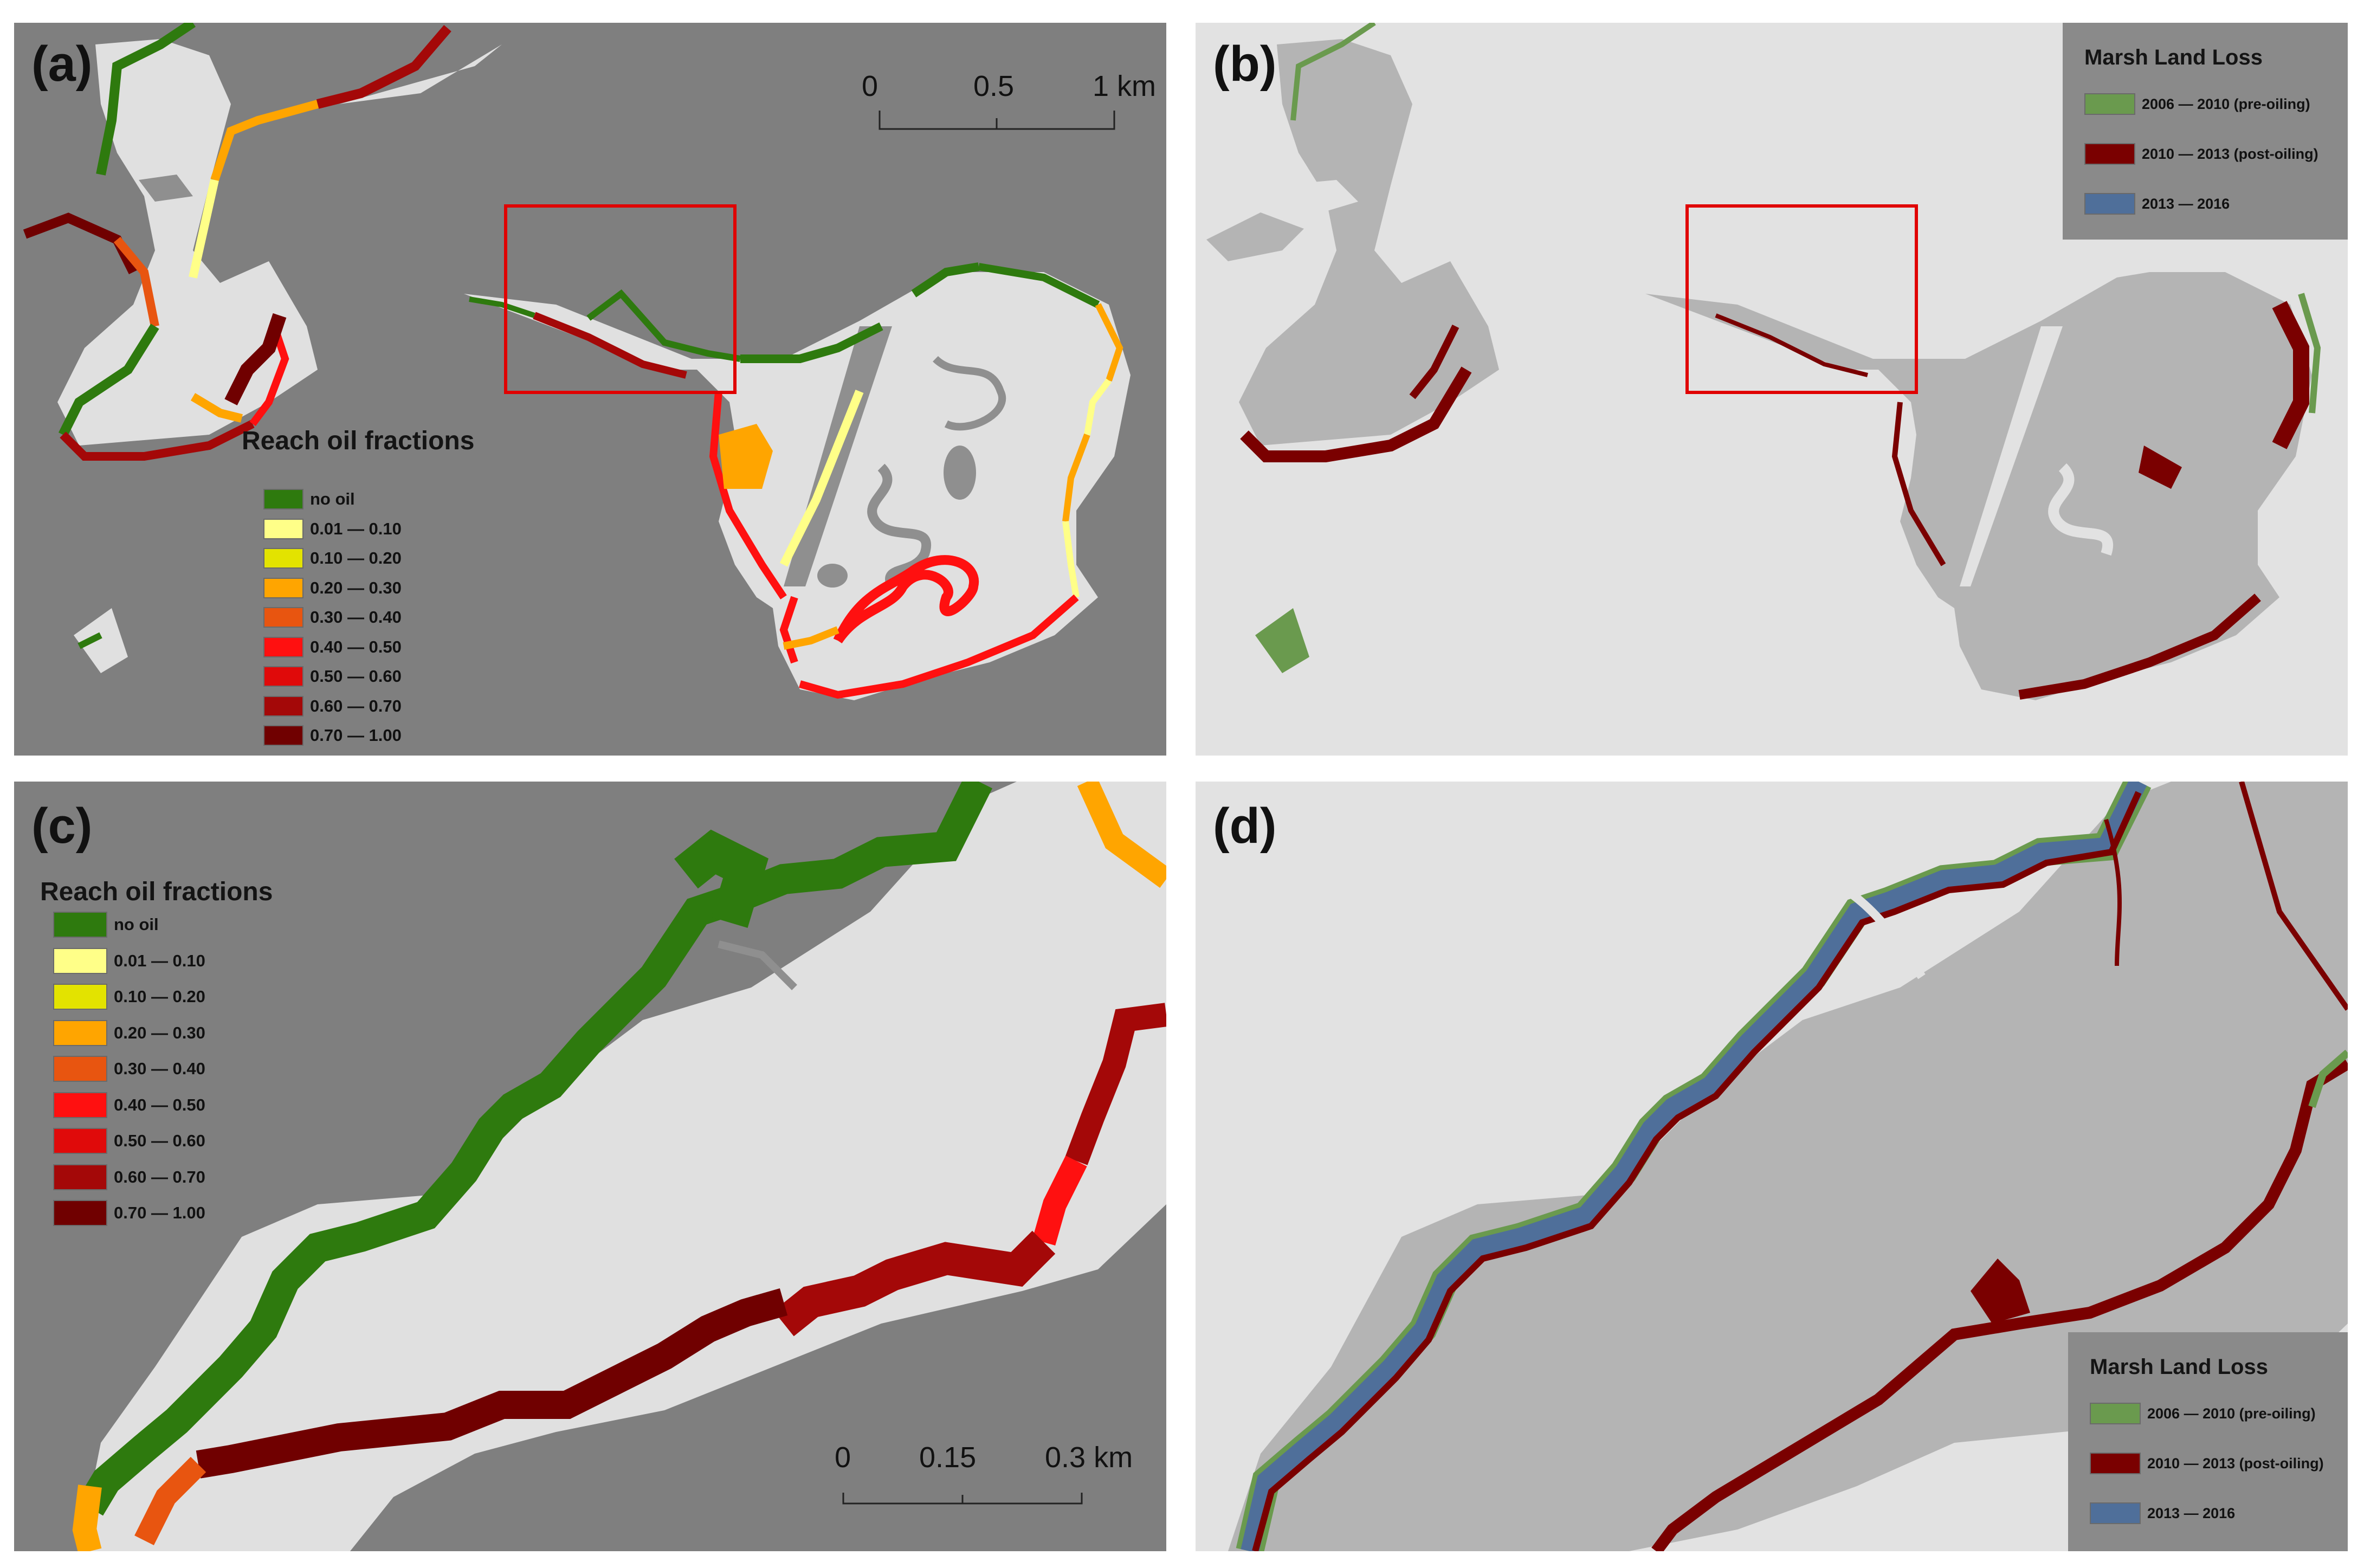  Describe the element at coordinates (1245, 826) in the screenshot. I see `panel-label: (d)` at that location.